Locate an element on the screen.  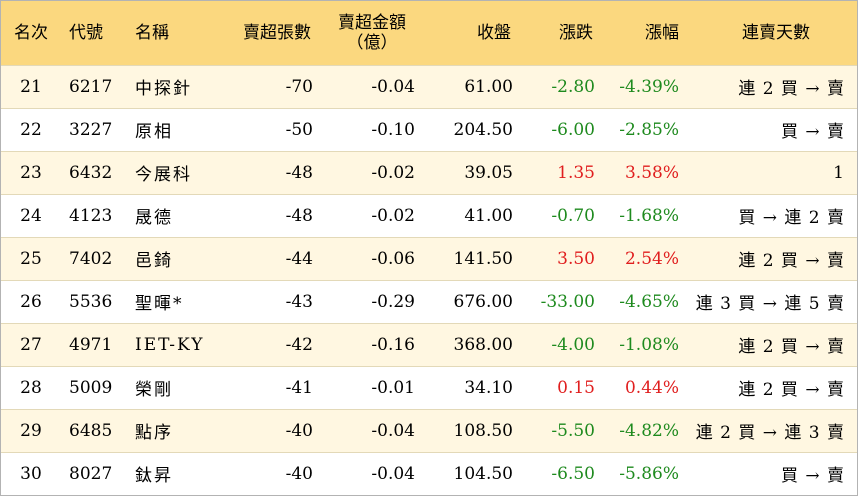
cell-change: -6.00 is located at coordinates (573, 129).